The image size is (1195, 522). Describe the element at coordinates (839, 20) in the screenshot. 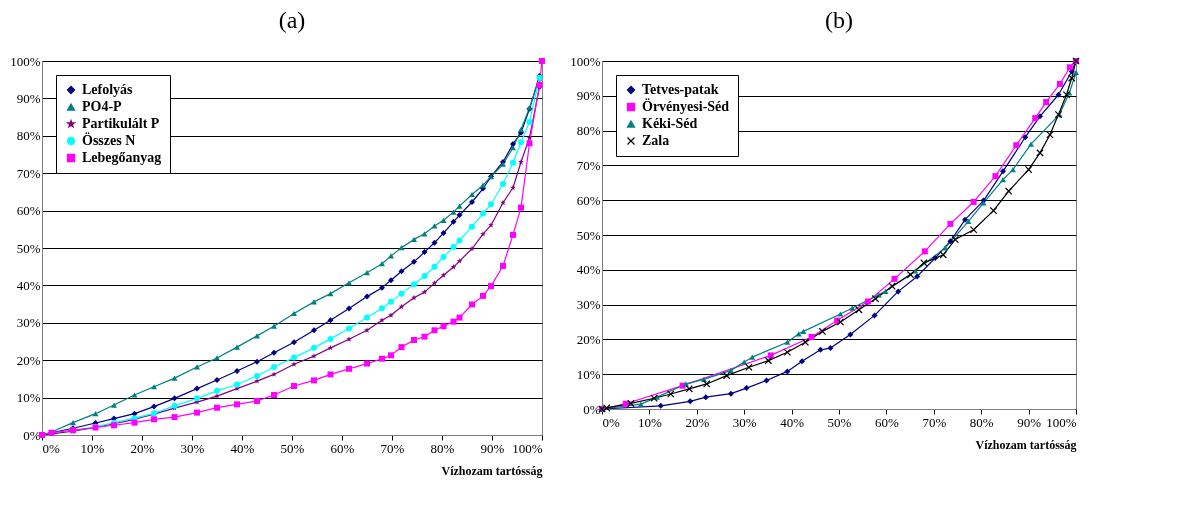

I see `chart-title: (b)` at that location.